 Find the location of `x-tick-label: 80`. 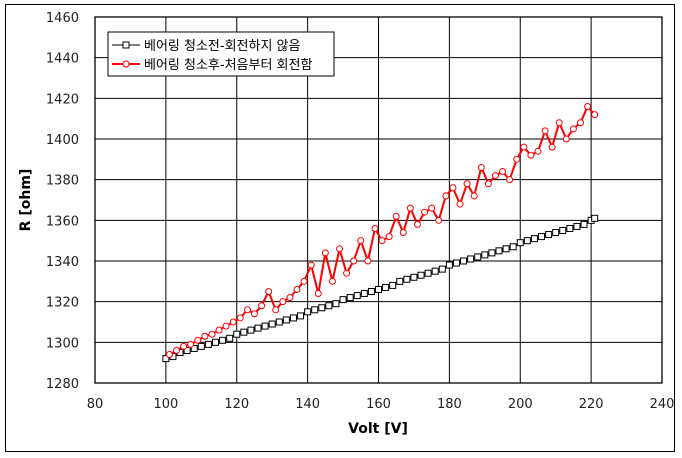

x-tick-label: 80 is located at coordinates (95, 404).